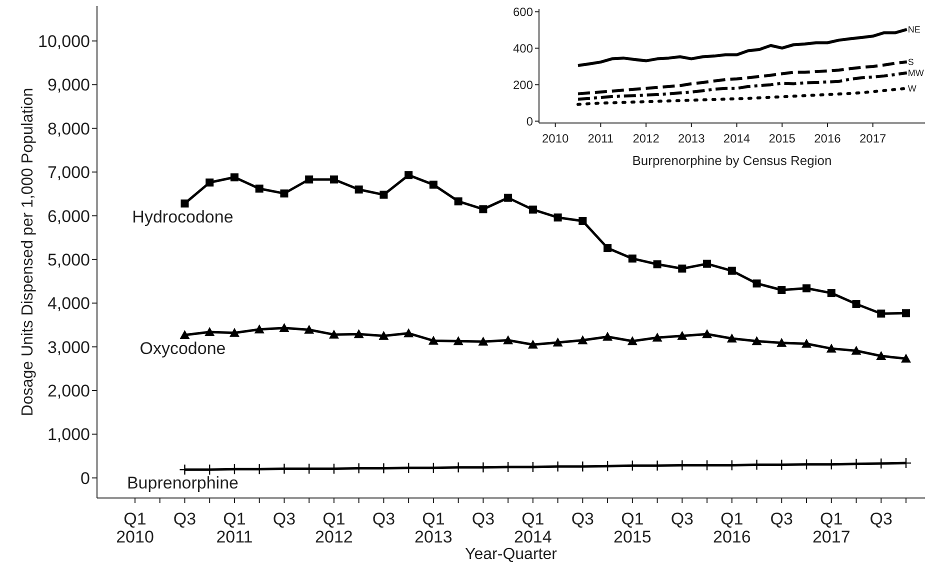 This screenshot has width=933, height=562. I want to click on series-label: NE, so click(914, 29).